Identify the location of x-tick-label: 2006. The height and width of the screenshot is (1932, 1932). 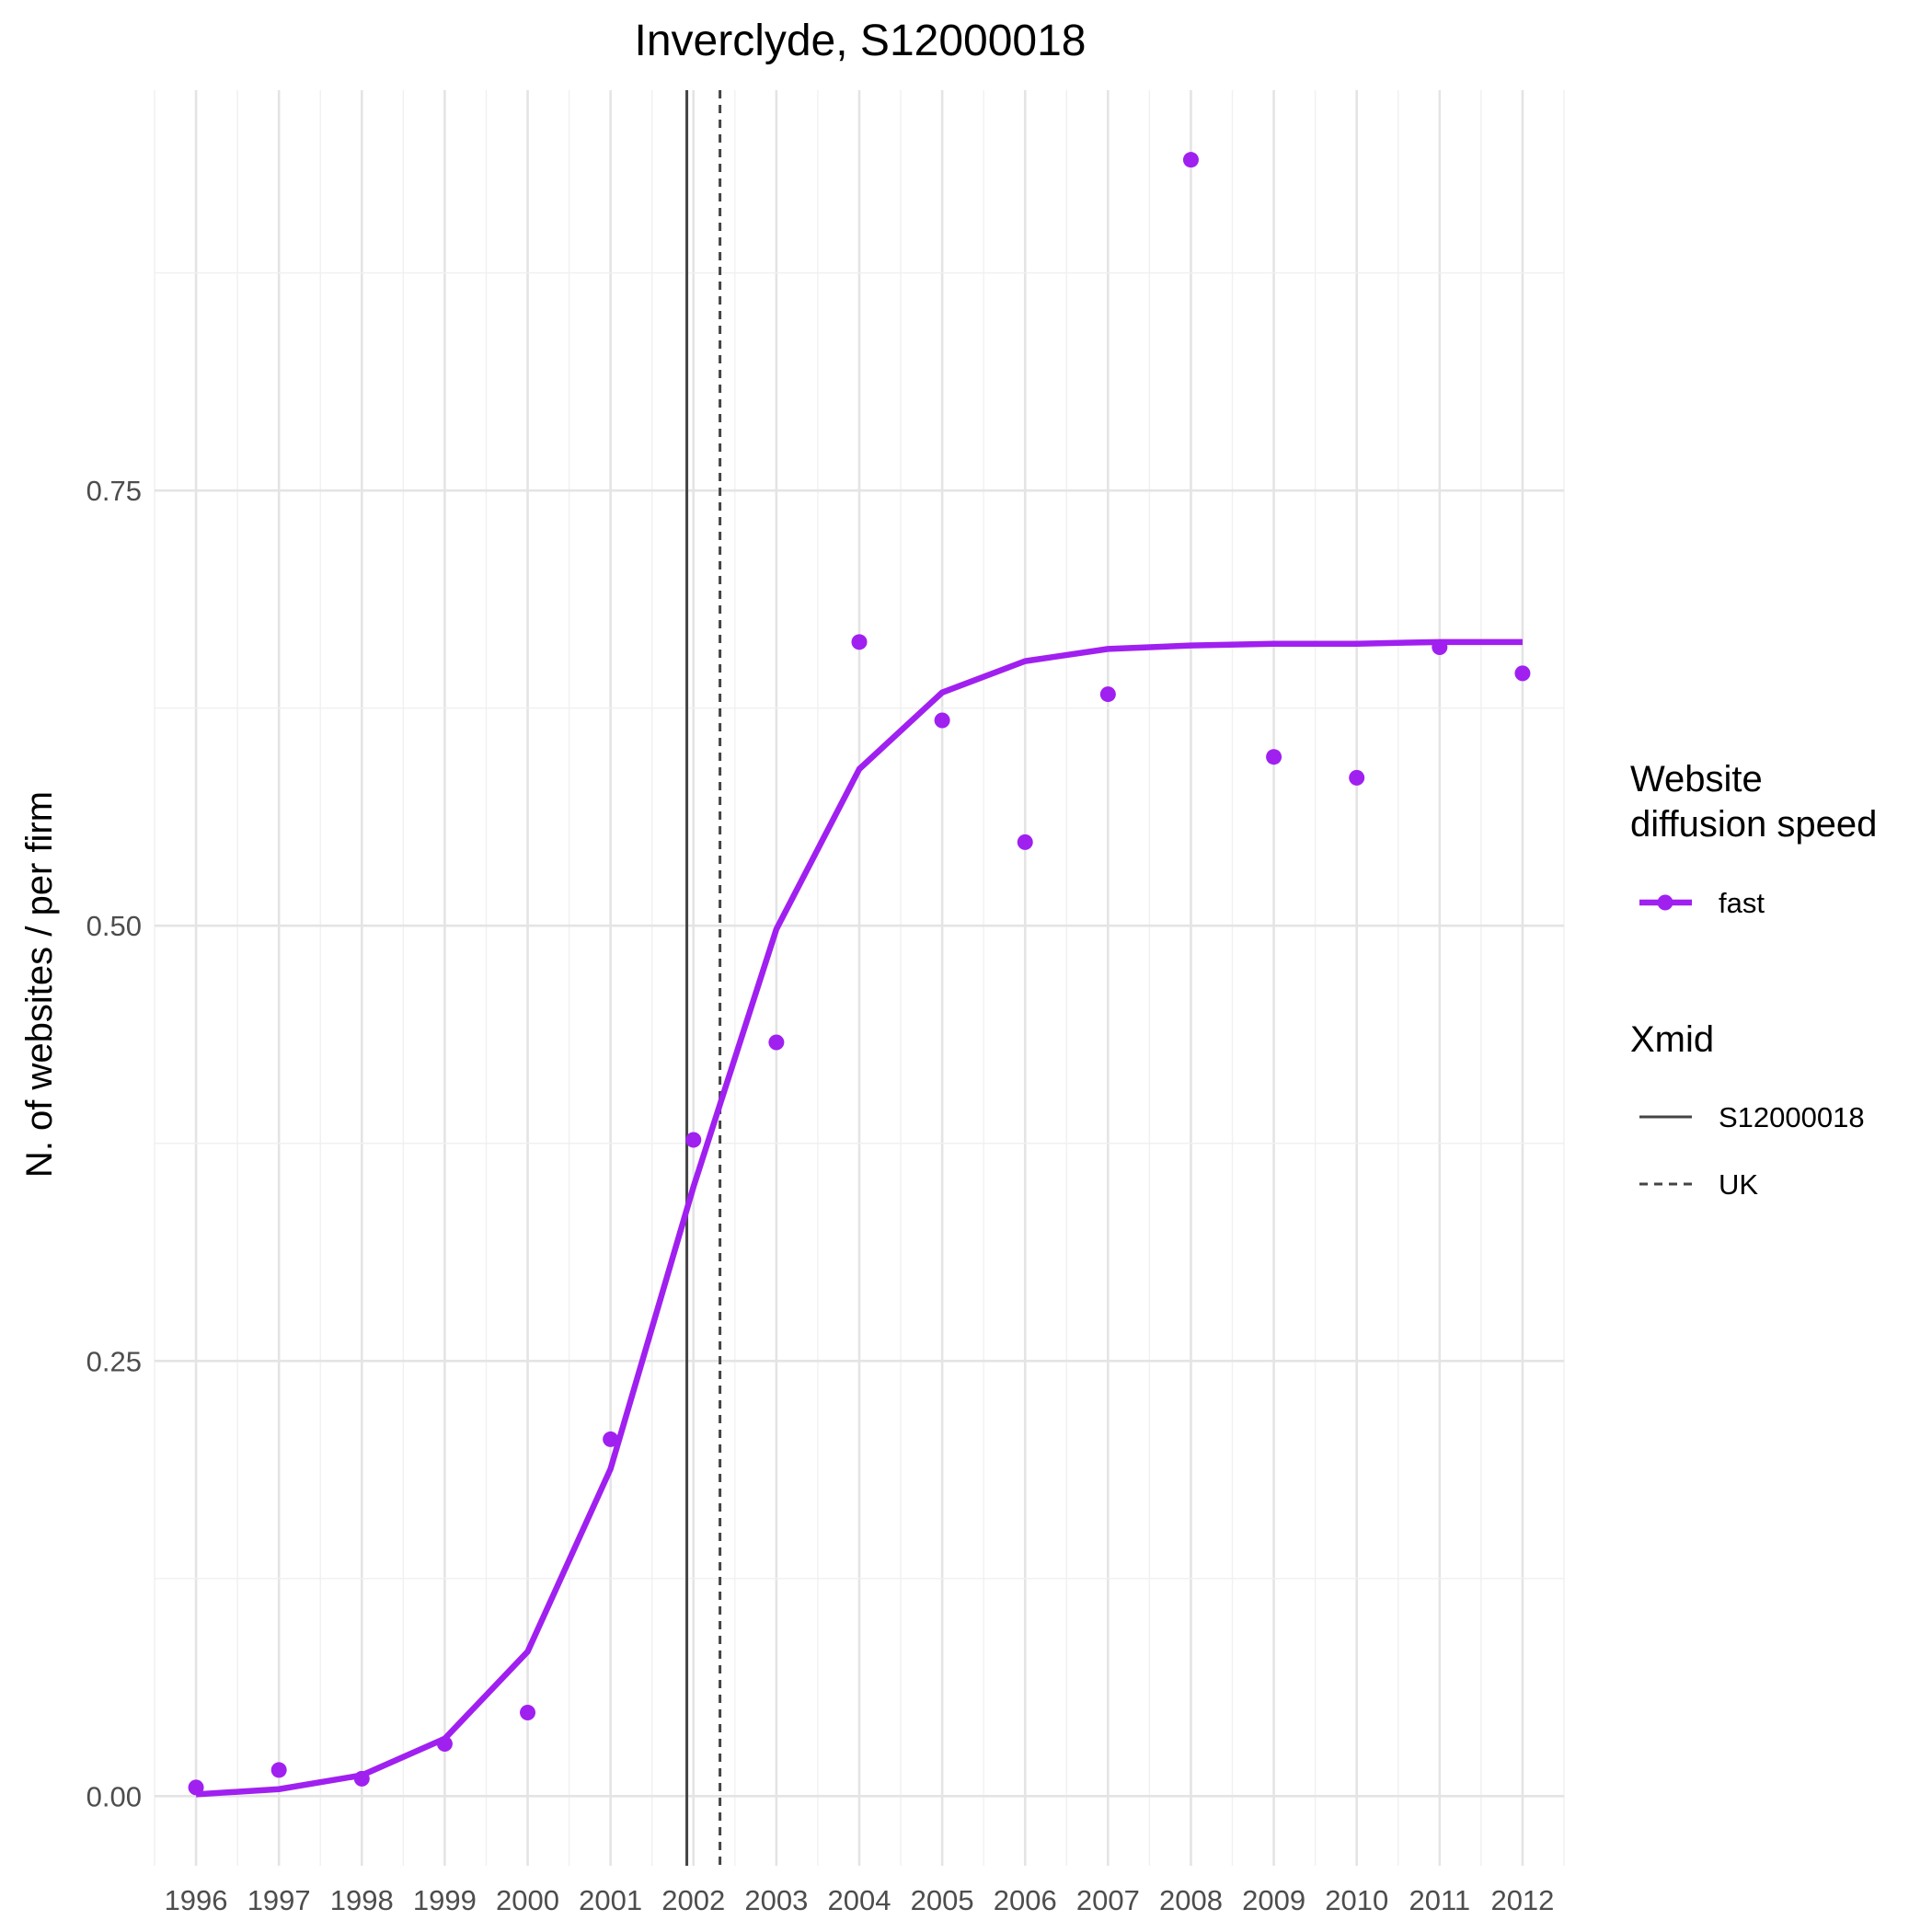
(1025, 1900).